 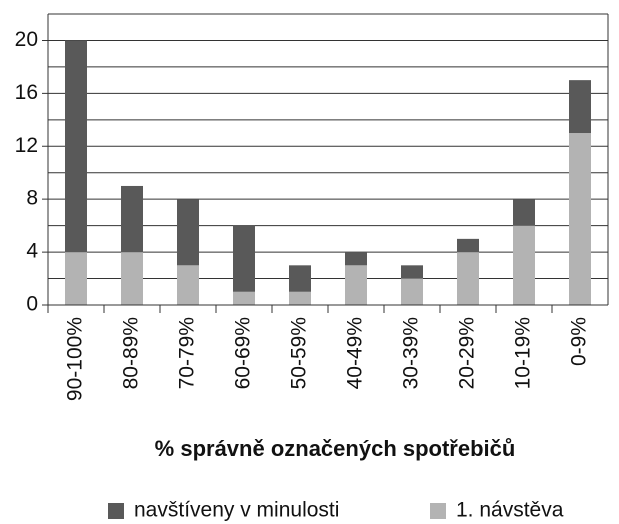 What do you see at coordinates (467, 353) in the screenshot?
I see `x-tick-label: 20-29%` at bounding box center [467, 353].